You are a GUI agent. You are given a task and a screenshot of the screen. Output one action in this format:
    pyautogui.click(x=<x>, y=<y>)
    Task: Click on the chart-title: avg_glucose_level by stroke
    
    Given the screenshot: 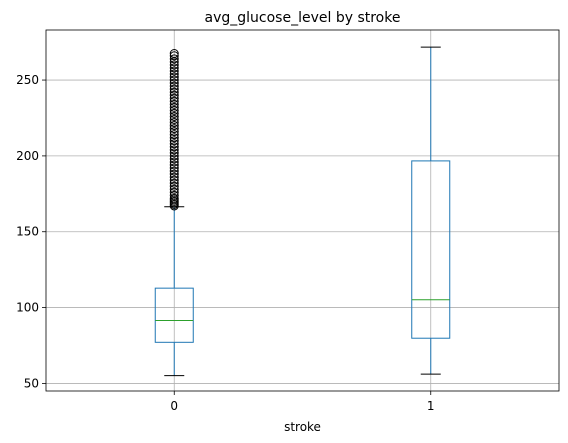 What is the action you would take?
    pyautogui.click(x=303, y=18)
    